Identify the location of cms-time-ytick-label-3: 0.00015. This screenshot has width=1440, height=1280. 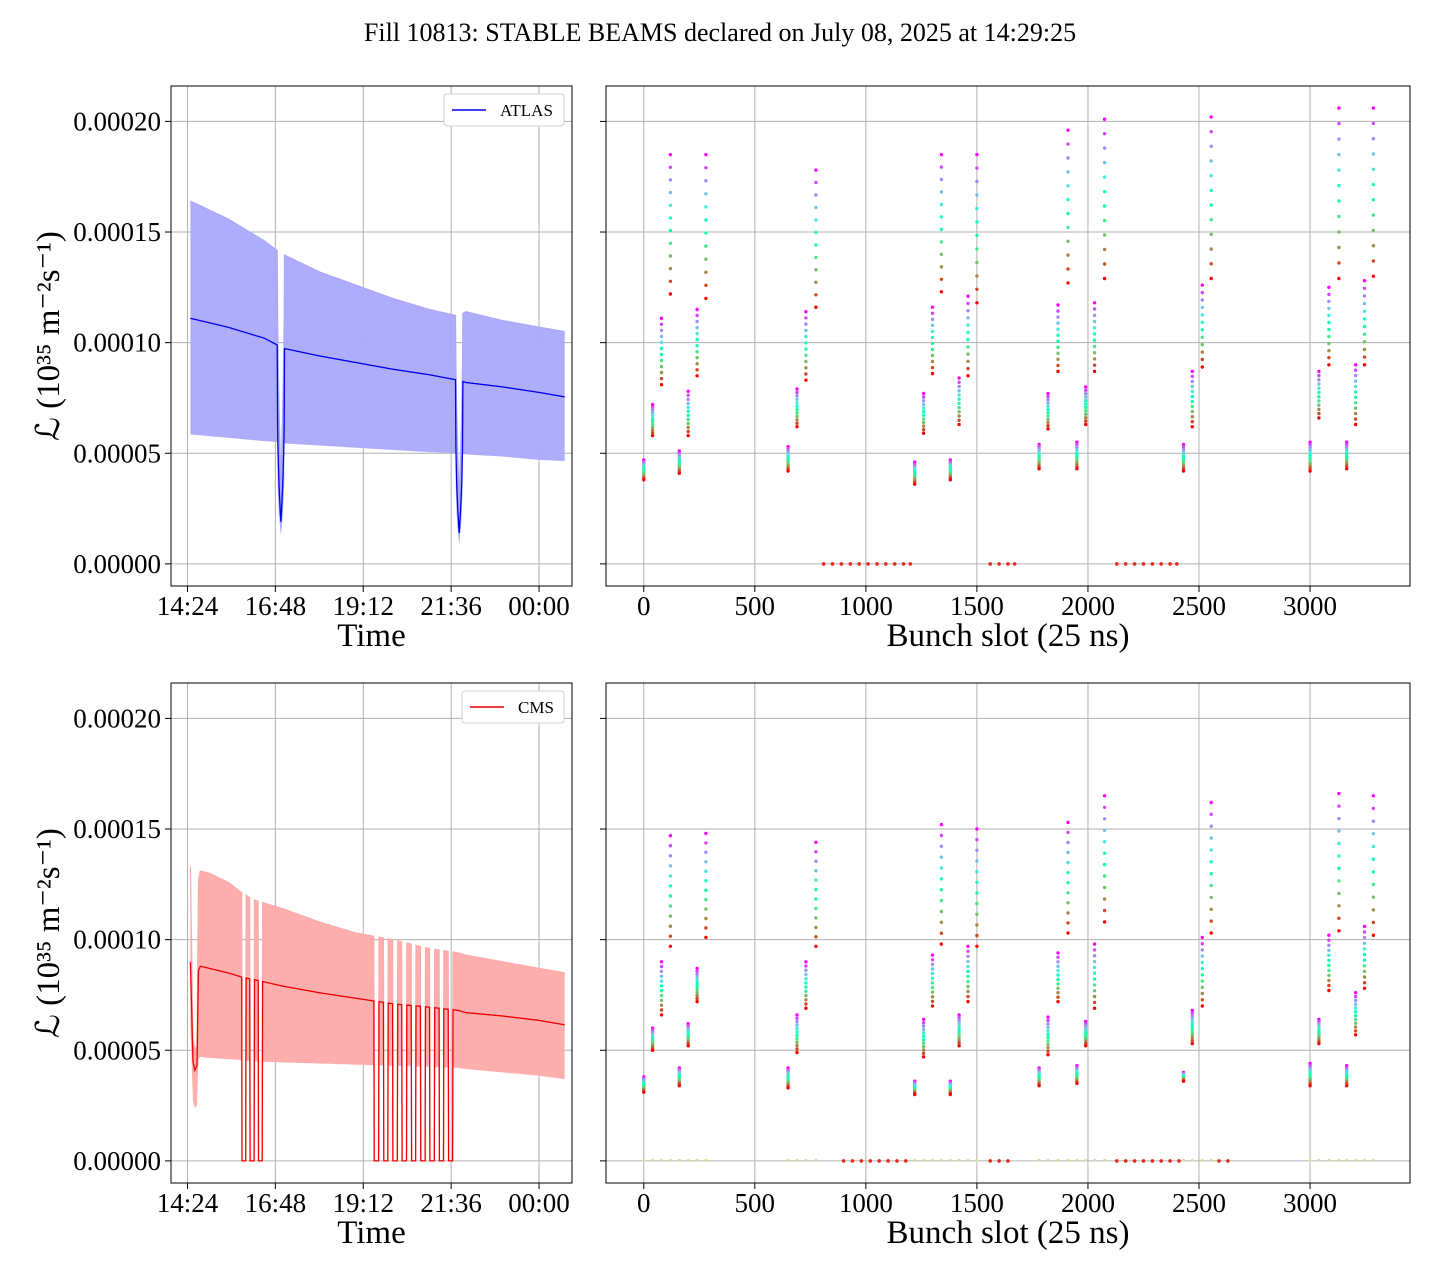
(117, 829).